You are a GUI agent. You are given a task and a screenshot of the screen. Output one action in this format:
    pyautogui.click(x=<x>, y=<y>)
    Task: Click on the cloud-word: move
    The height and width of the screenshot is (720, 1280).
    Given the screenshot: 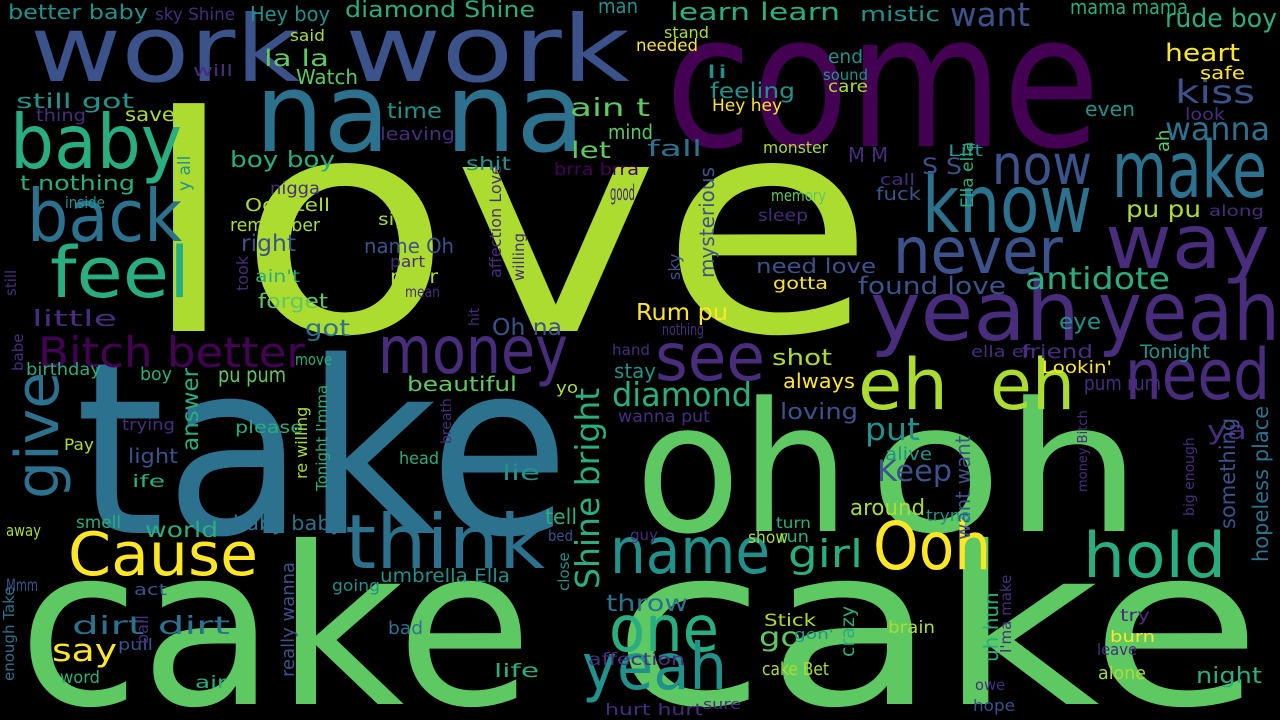 What is the action you would take?
    pyautogui.click(x=314, y=359)
    